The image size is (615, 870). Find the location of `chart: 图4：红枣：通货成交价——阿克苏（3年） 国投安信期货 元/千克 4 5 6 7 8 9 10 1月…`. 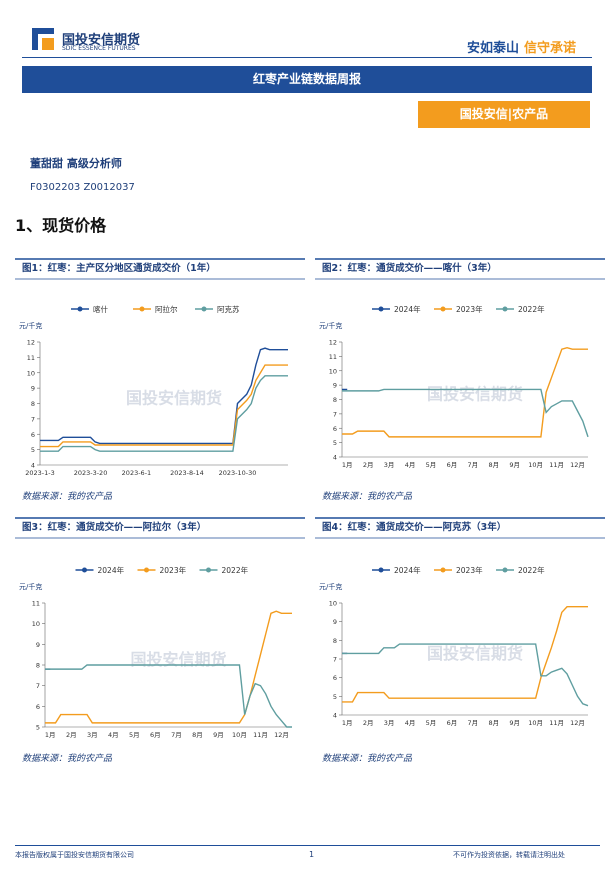

chart: 图4：红枣：通货成交价——阿克苏（3年） 国投安信期货 元/千克 4 5 6 7 8 9 10 1月… is located at coordinates (460, 622).